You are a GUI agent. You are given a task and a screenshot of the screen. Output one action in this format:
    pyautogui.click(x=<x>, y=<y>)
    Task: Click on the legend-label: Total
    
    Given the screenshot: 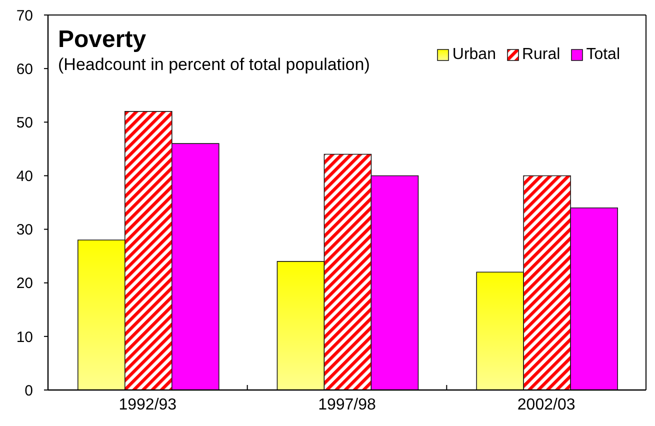 What is the action you would take?
    pyautogui.click(x=603, y=55)
    